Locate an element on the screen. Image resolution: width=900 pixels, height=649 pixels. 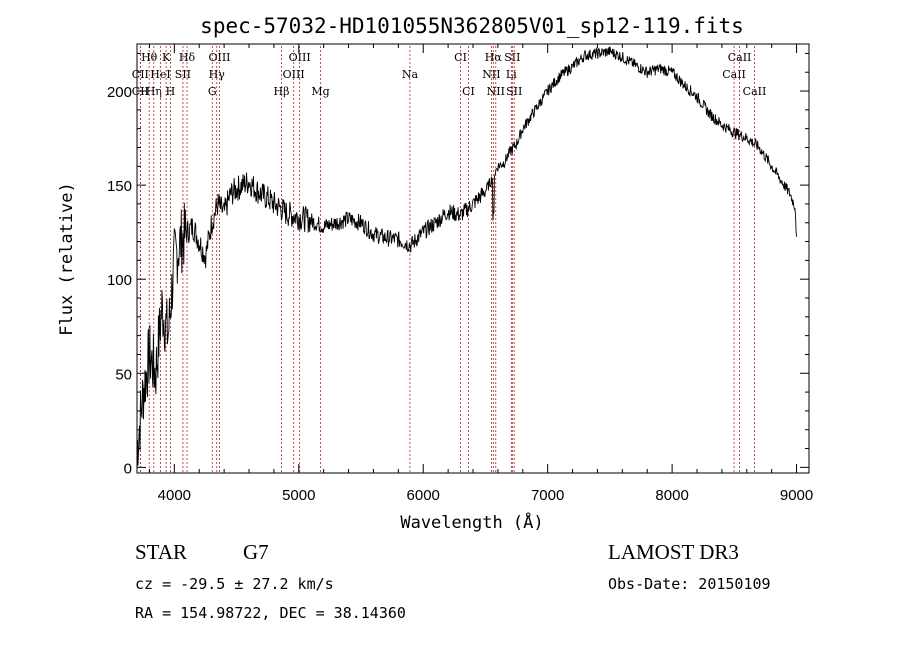
line-label: Li is located at coordinates (511, 74).